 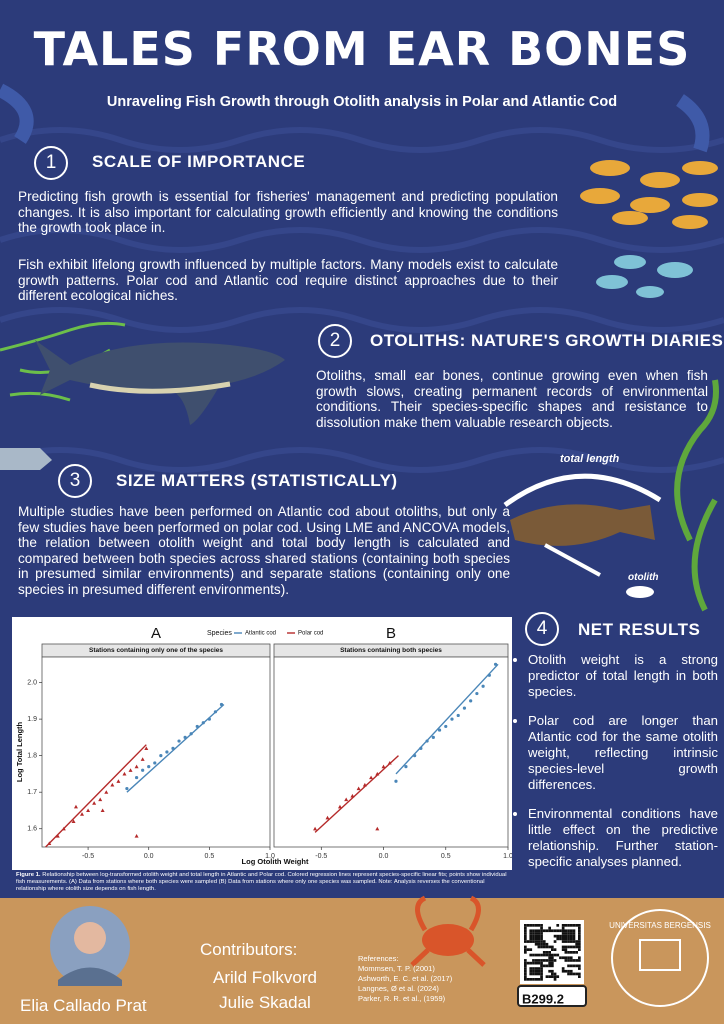 I want to click on x-tick-label: -0.5, so click(x=88, y=856).